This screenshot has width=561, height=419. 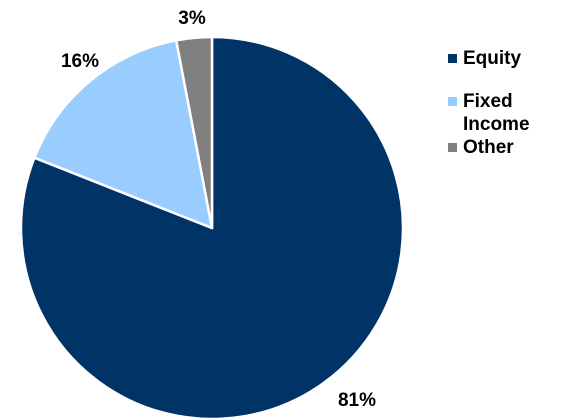 What do you see at coordinates (192, 18) in the screenshot?
I see `data-label-other: 3%` at bounding box center [192, 18].